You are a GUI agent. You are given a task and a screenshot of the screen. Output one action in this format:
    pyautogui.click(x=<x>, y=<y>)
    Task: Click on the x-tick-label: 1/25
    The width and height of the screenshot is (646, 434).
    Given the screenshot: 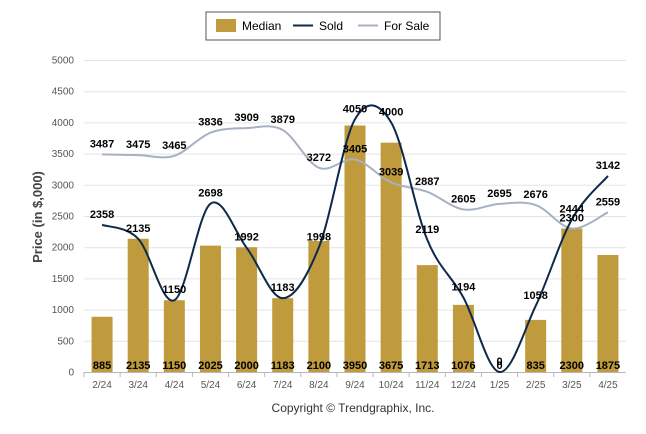 What is the action you would take?
    pyautogui.click(x=500, y=385)
    